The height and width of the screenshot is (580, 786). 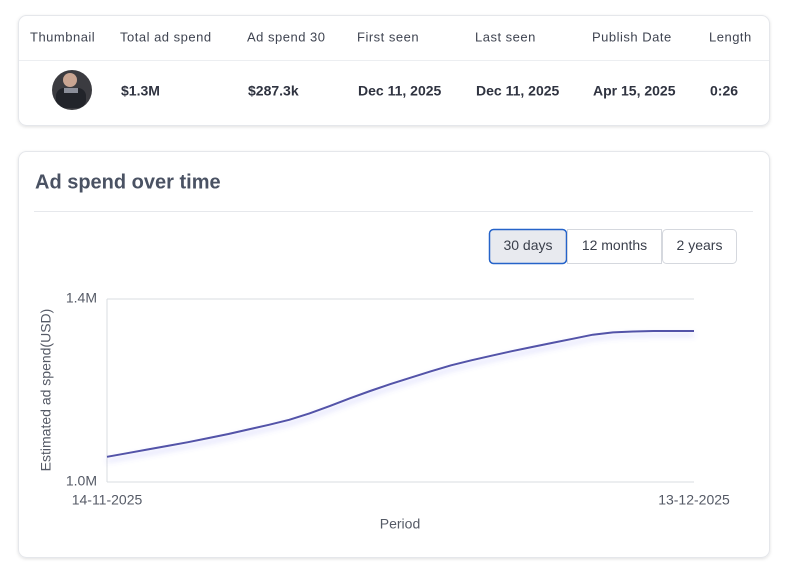 What do you see at coordinates (140, 91) in the screenshot?
I see `table-cell: $1.3M` at bounding box center [140, 91].